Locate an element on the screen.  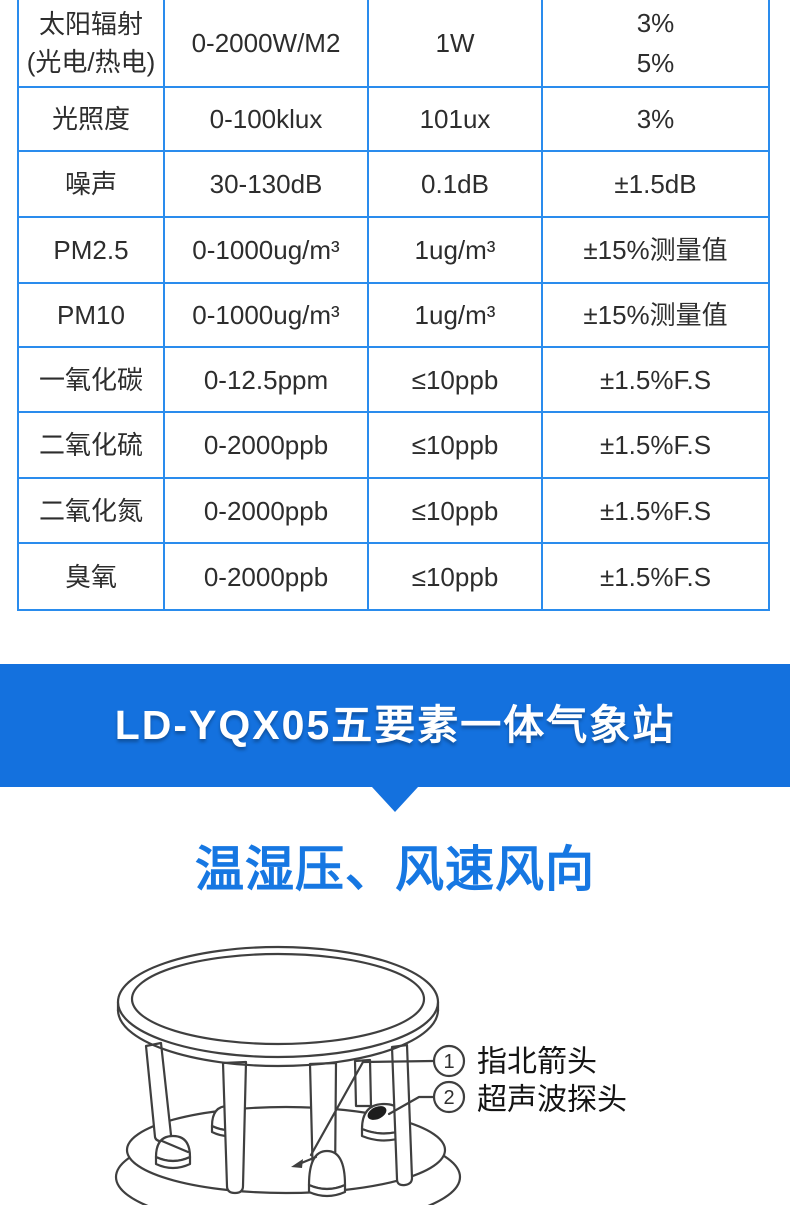
cell-text: 0-2000W/M2 is located at coordinates (266, 43).